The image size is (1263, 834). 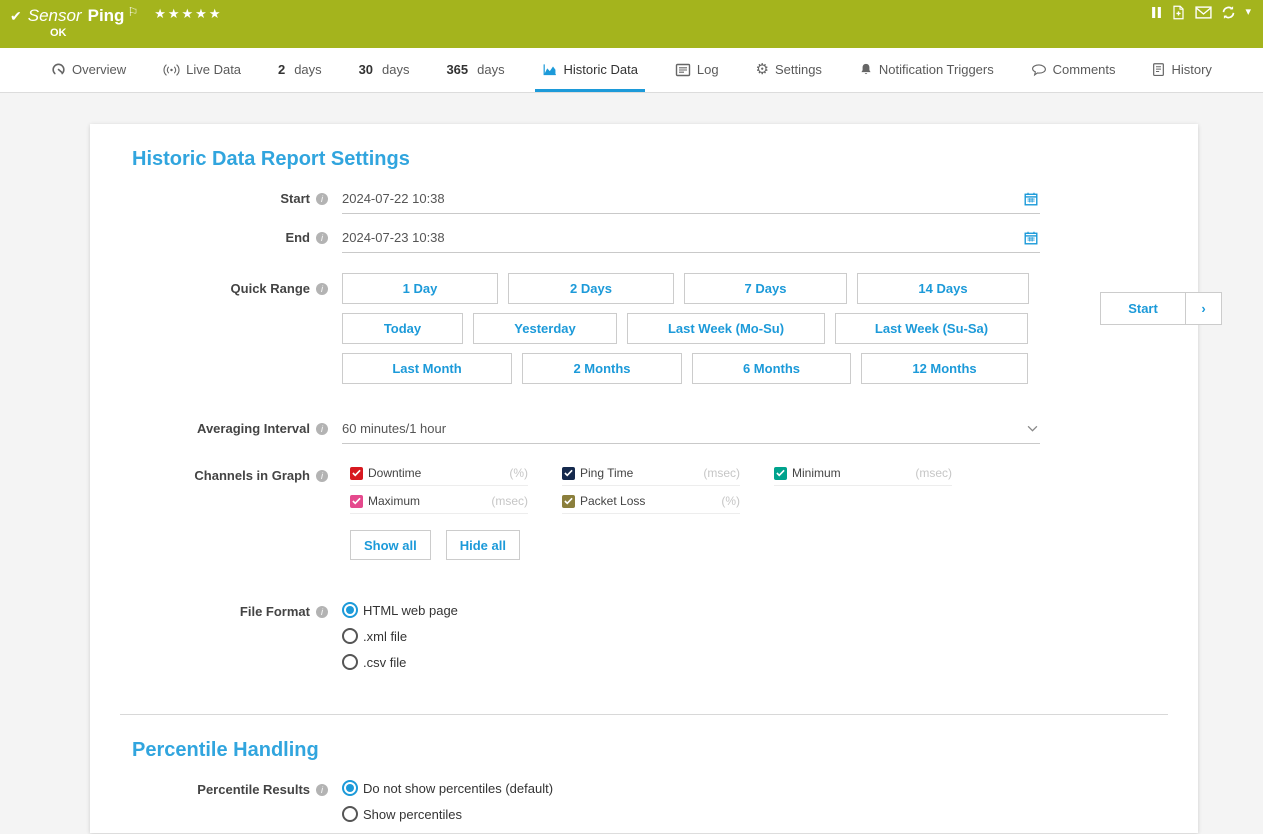 What do you see at coordinates (944, 368) in the screenshot?
I see `quick-range-12-months-button: 12 Months` at bounding box center [944, 368].